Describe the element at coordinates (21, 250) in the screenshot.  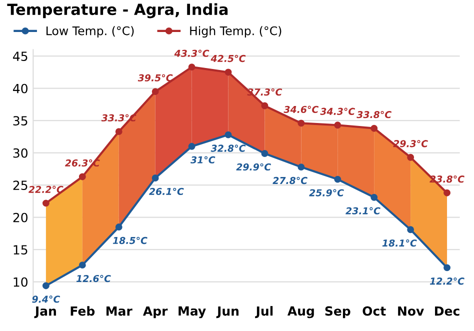
I see `y-tick-label: 15` at that location.